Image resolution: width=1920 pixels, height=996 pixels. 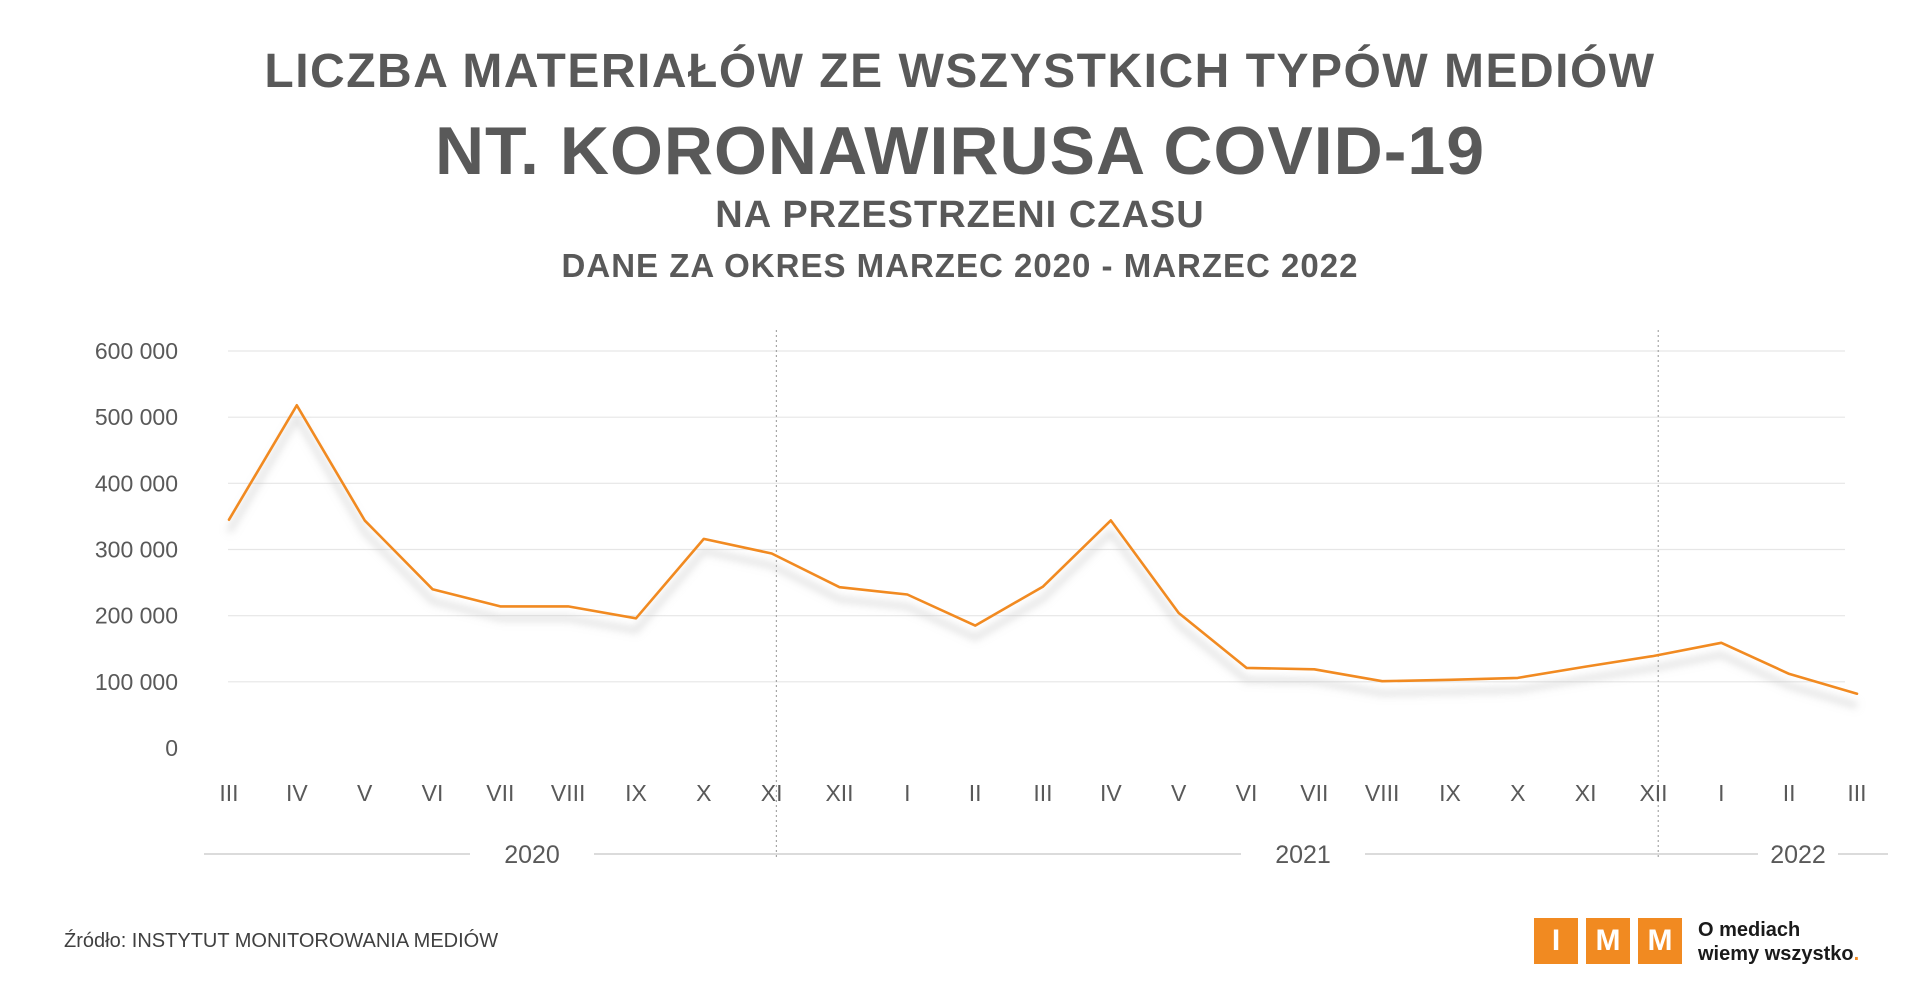 What do you see at coordinates (1608, 941) in the screenshot?
I see `logo-letter-m1: M` at bounding box center [1608, 941].